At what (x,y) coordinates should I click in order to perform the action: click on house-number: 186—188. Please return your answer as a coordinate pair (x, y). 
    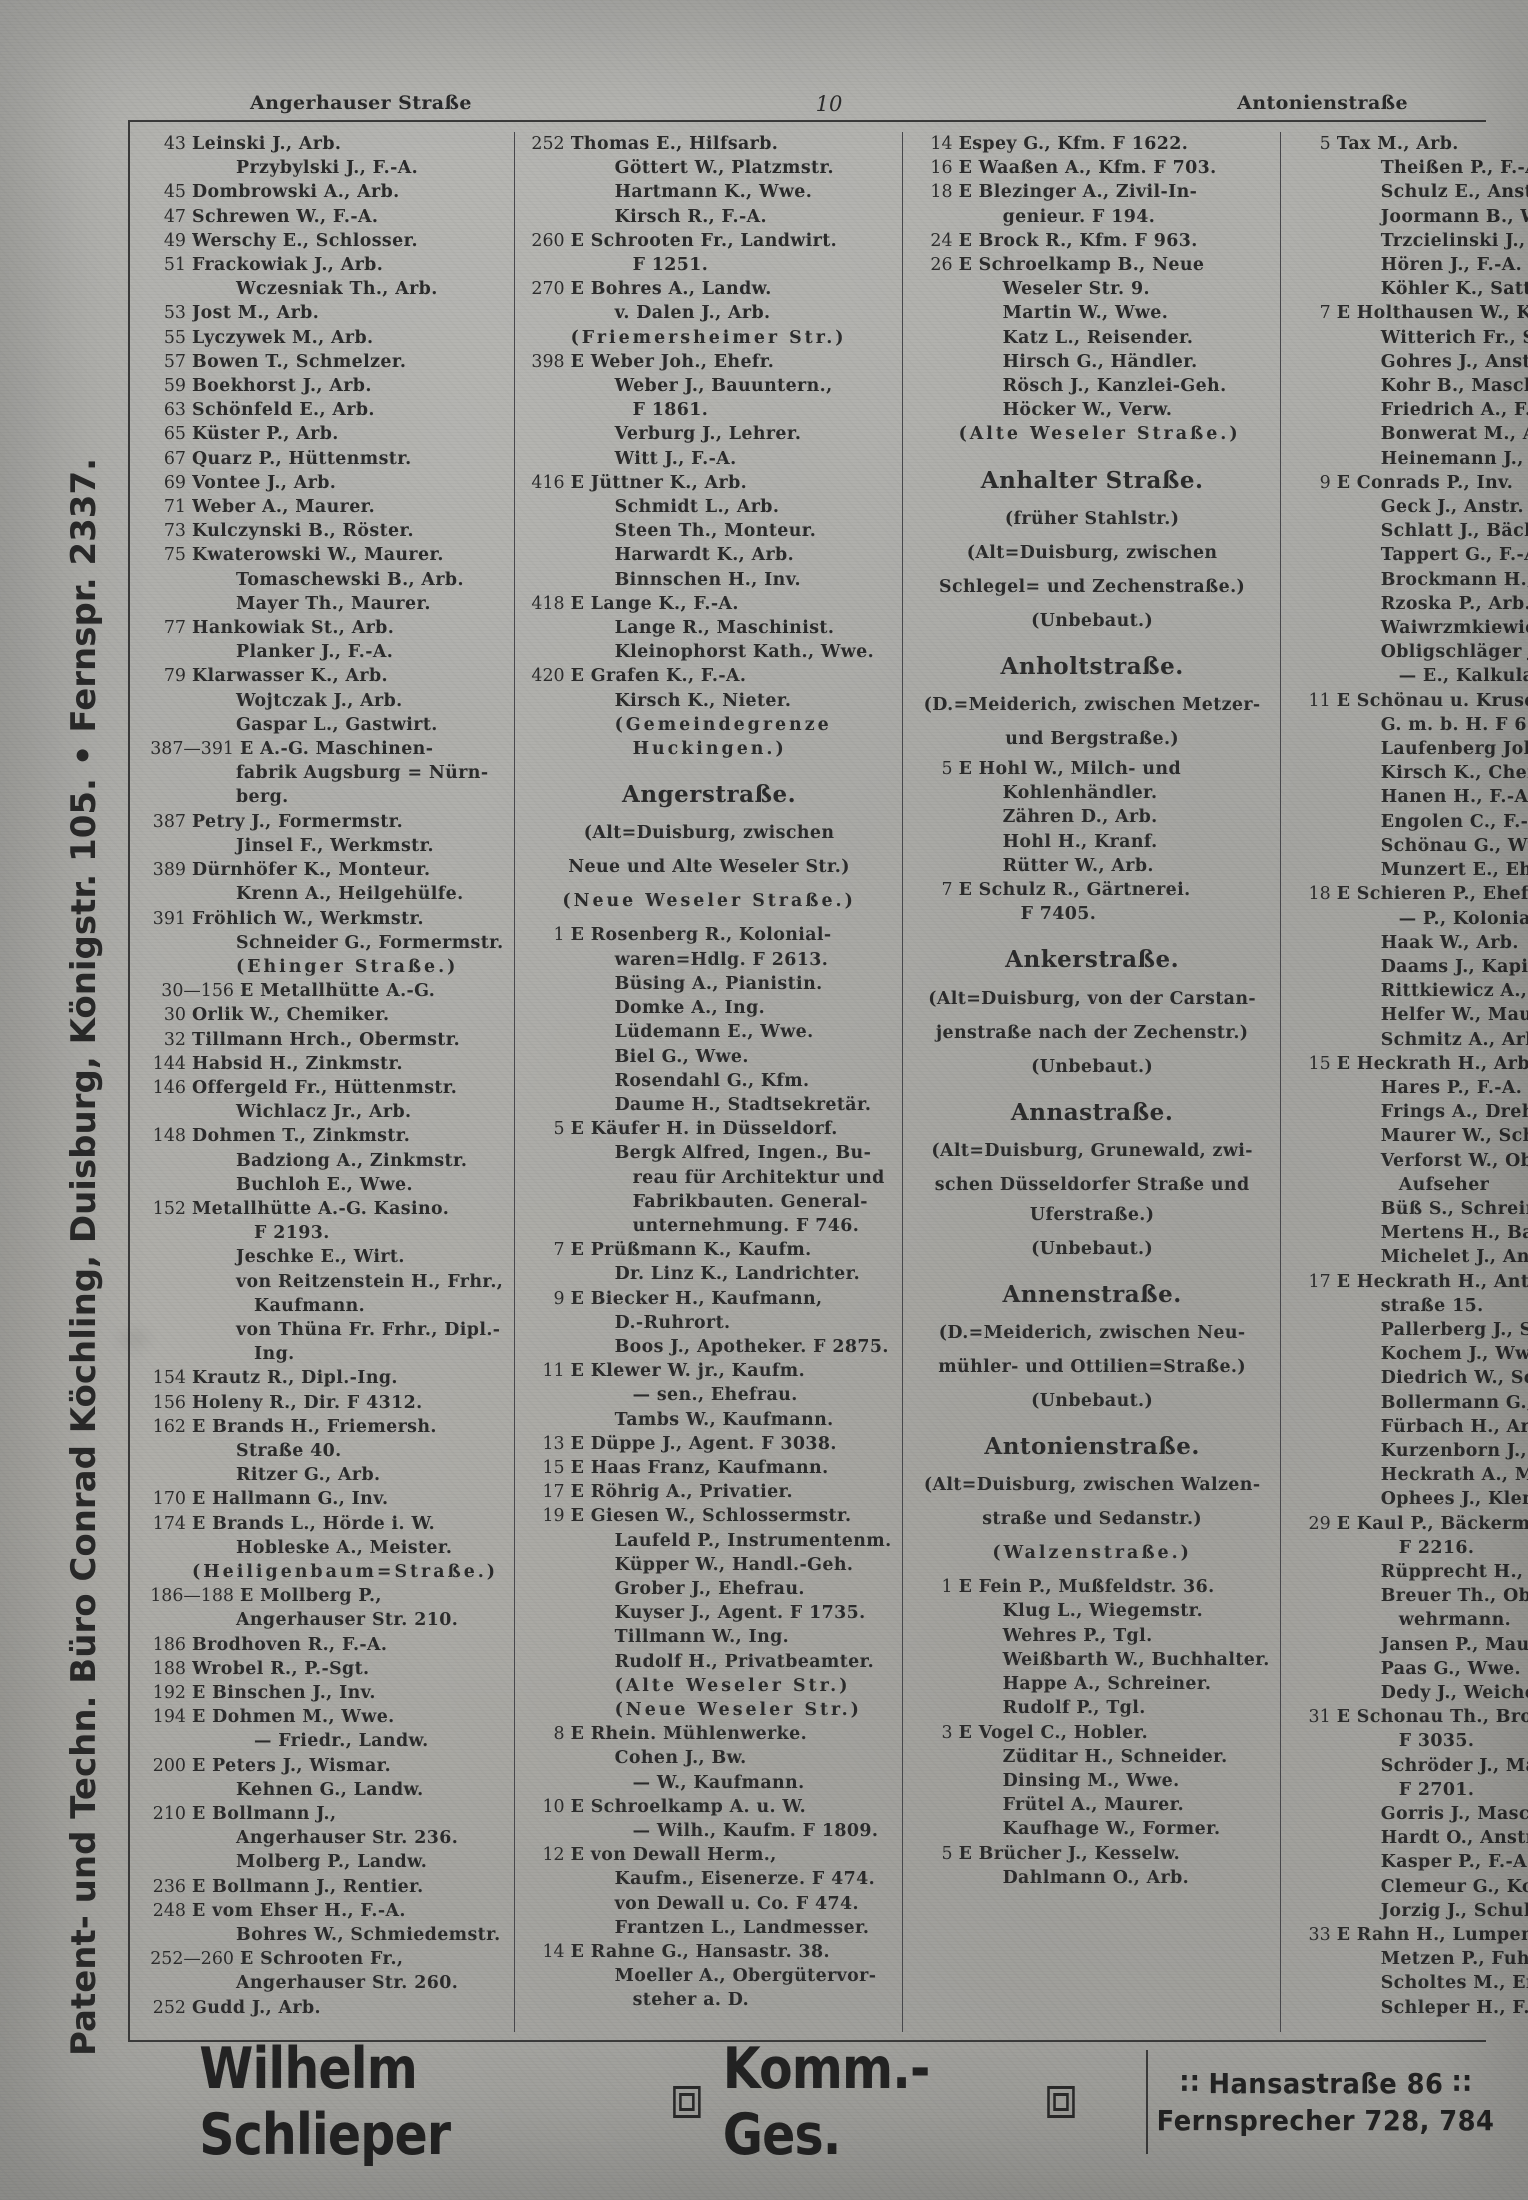
    Looking at the image, I should click on (192, 1596).